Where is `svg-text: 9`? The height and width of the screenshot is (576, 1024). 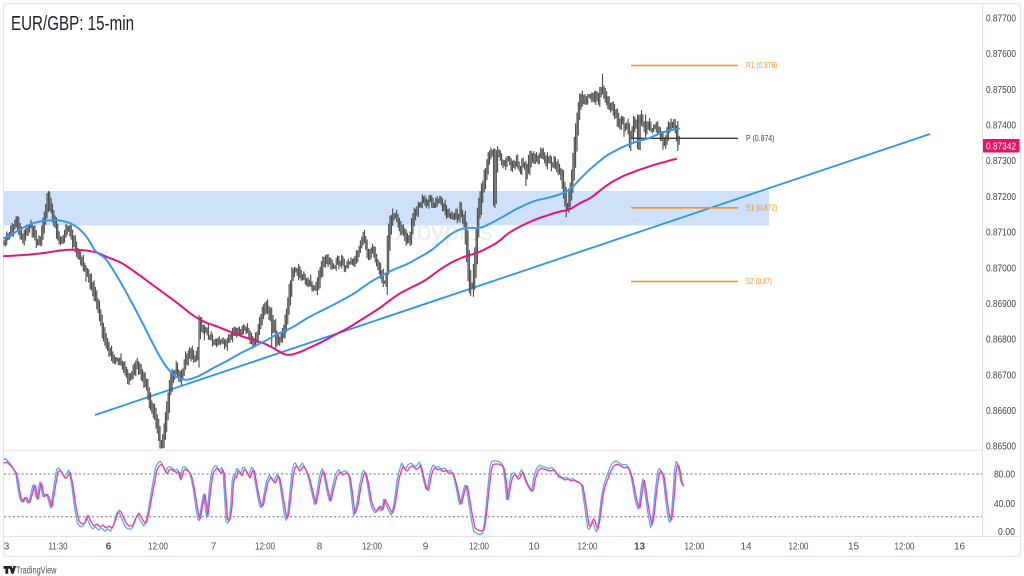
svg-text: 9 is located at coordinates (426, 547).